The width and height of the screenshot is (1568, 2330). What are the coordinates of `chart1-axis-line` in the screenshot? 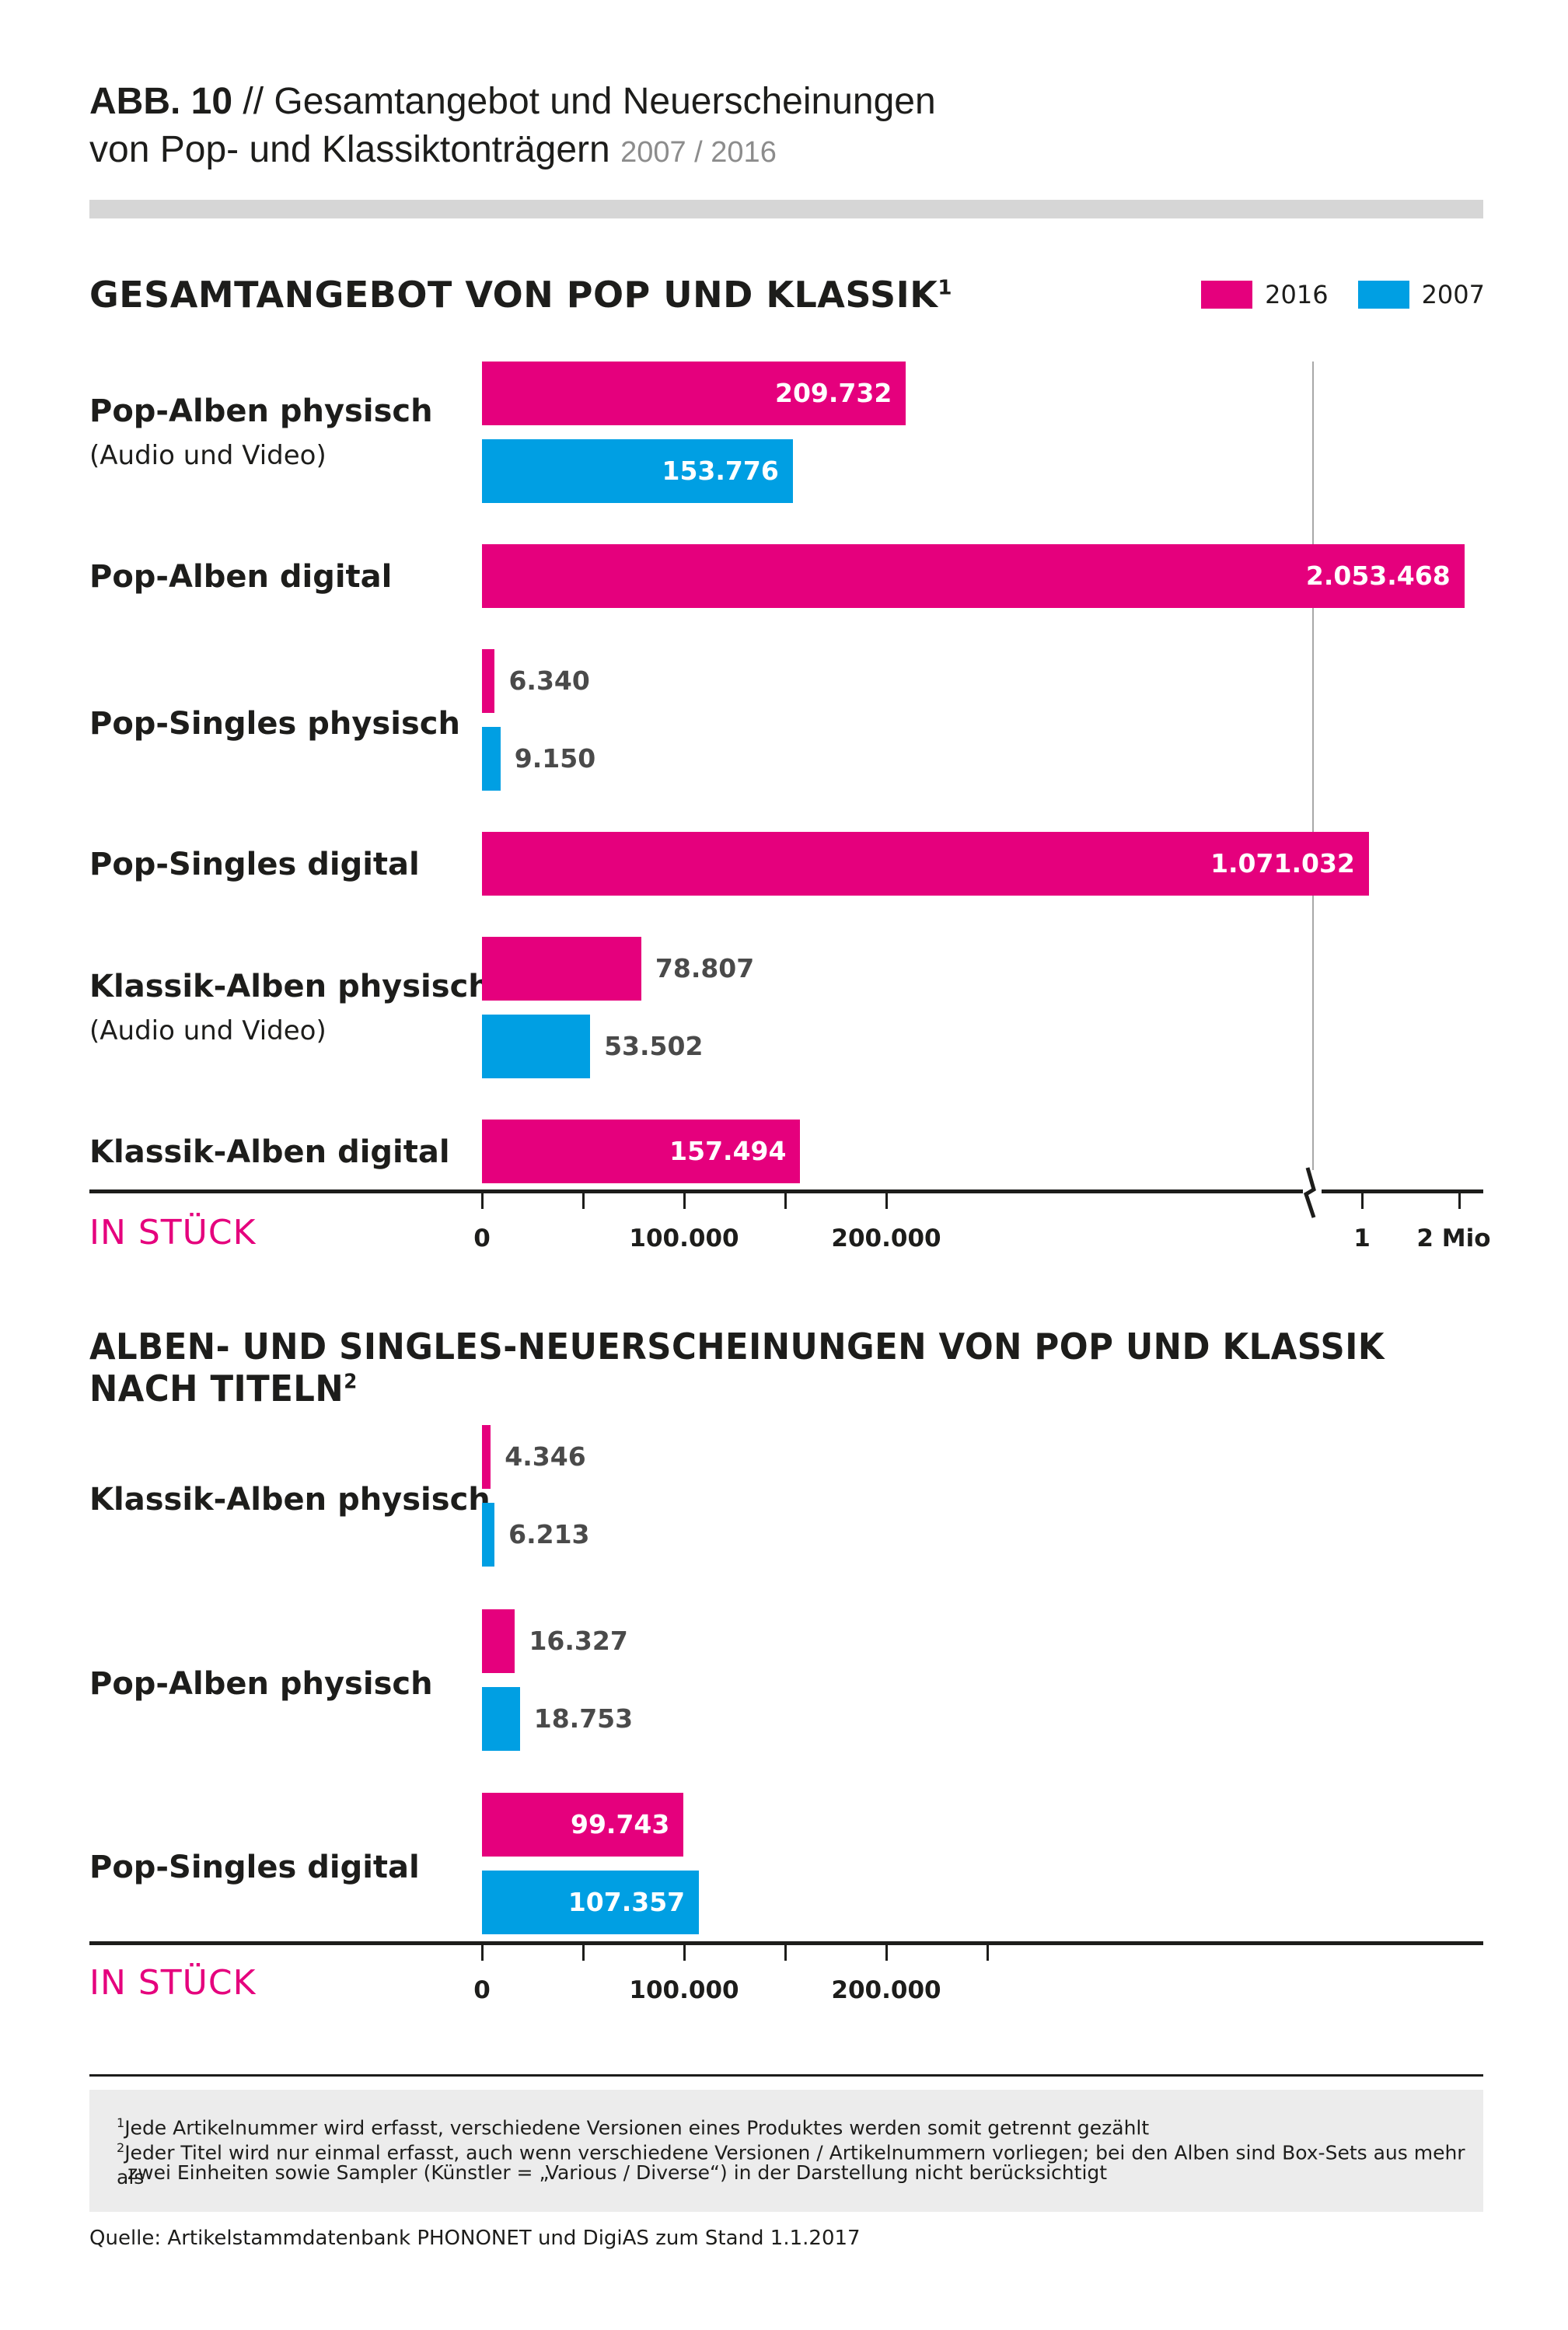 It's located at (696, 1191).